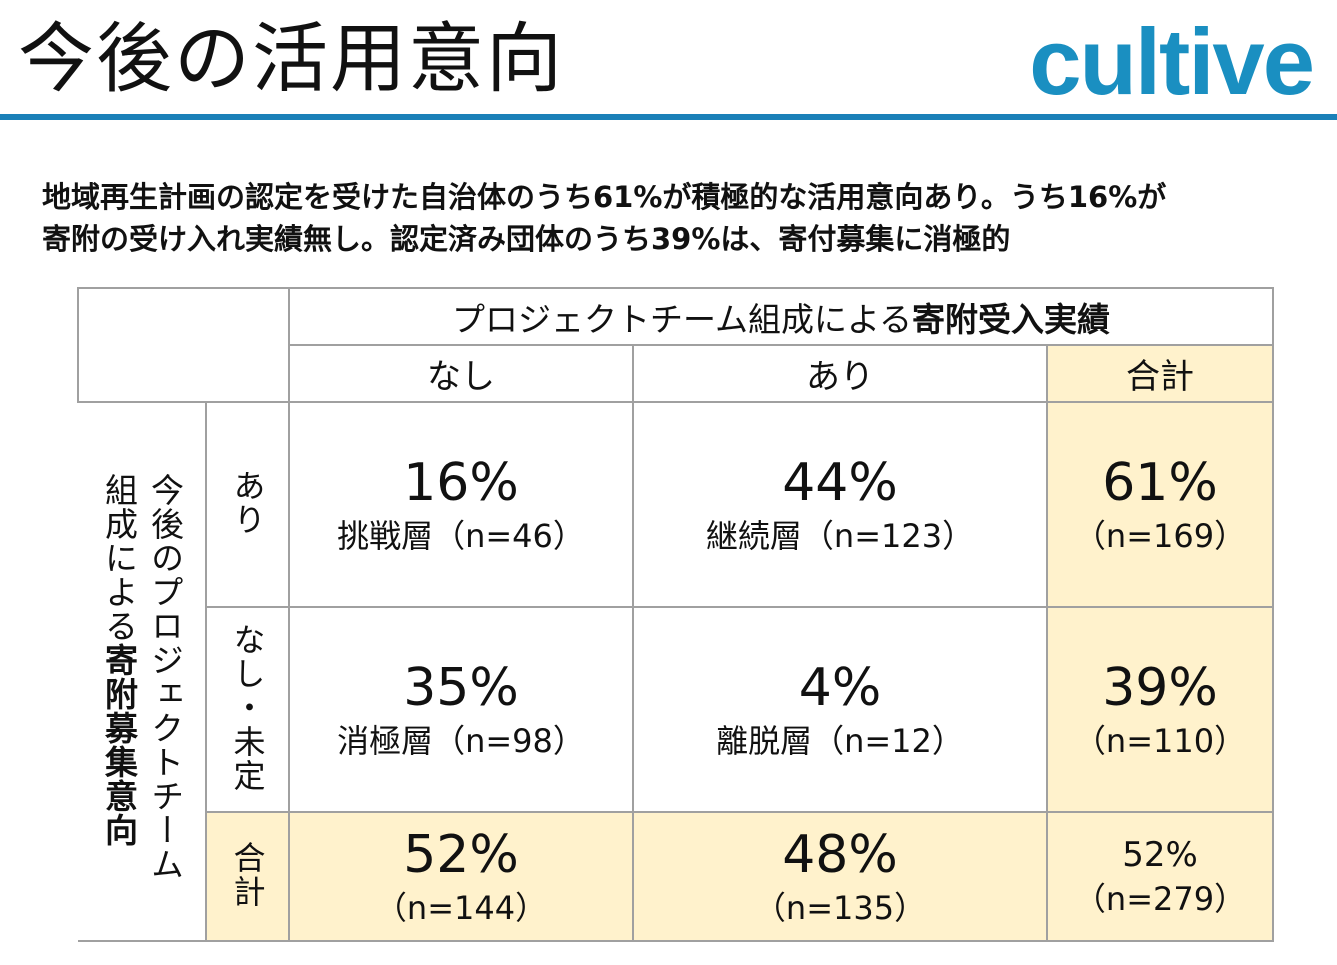 The width and height of the screenshot is (1337, 965). I want to click on cell-percent: 48%, so click(840, 854).